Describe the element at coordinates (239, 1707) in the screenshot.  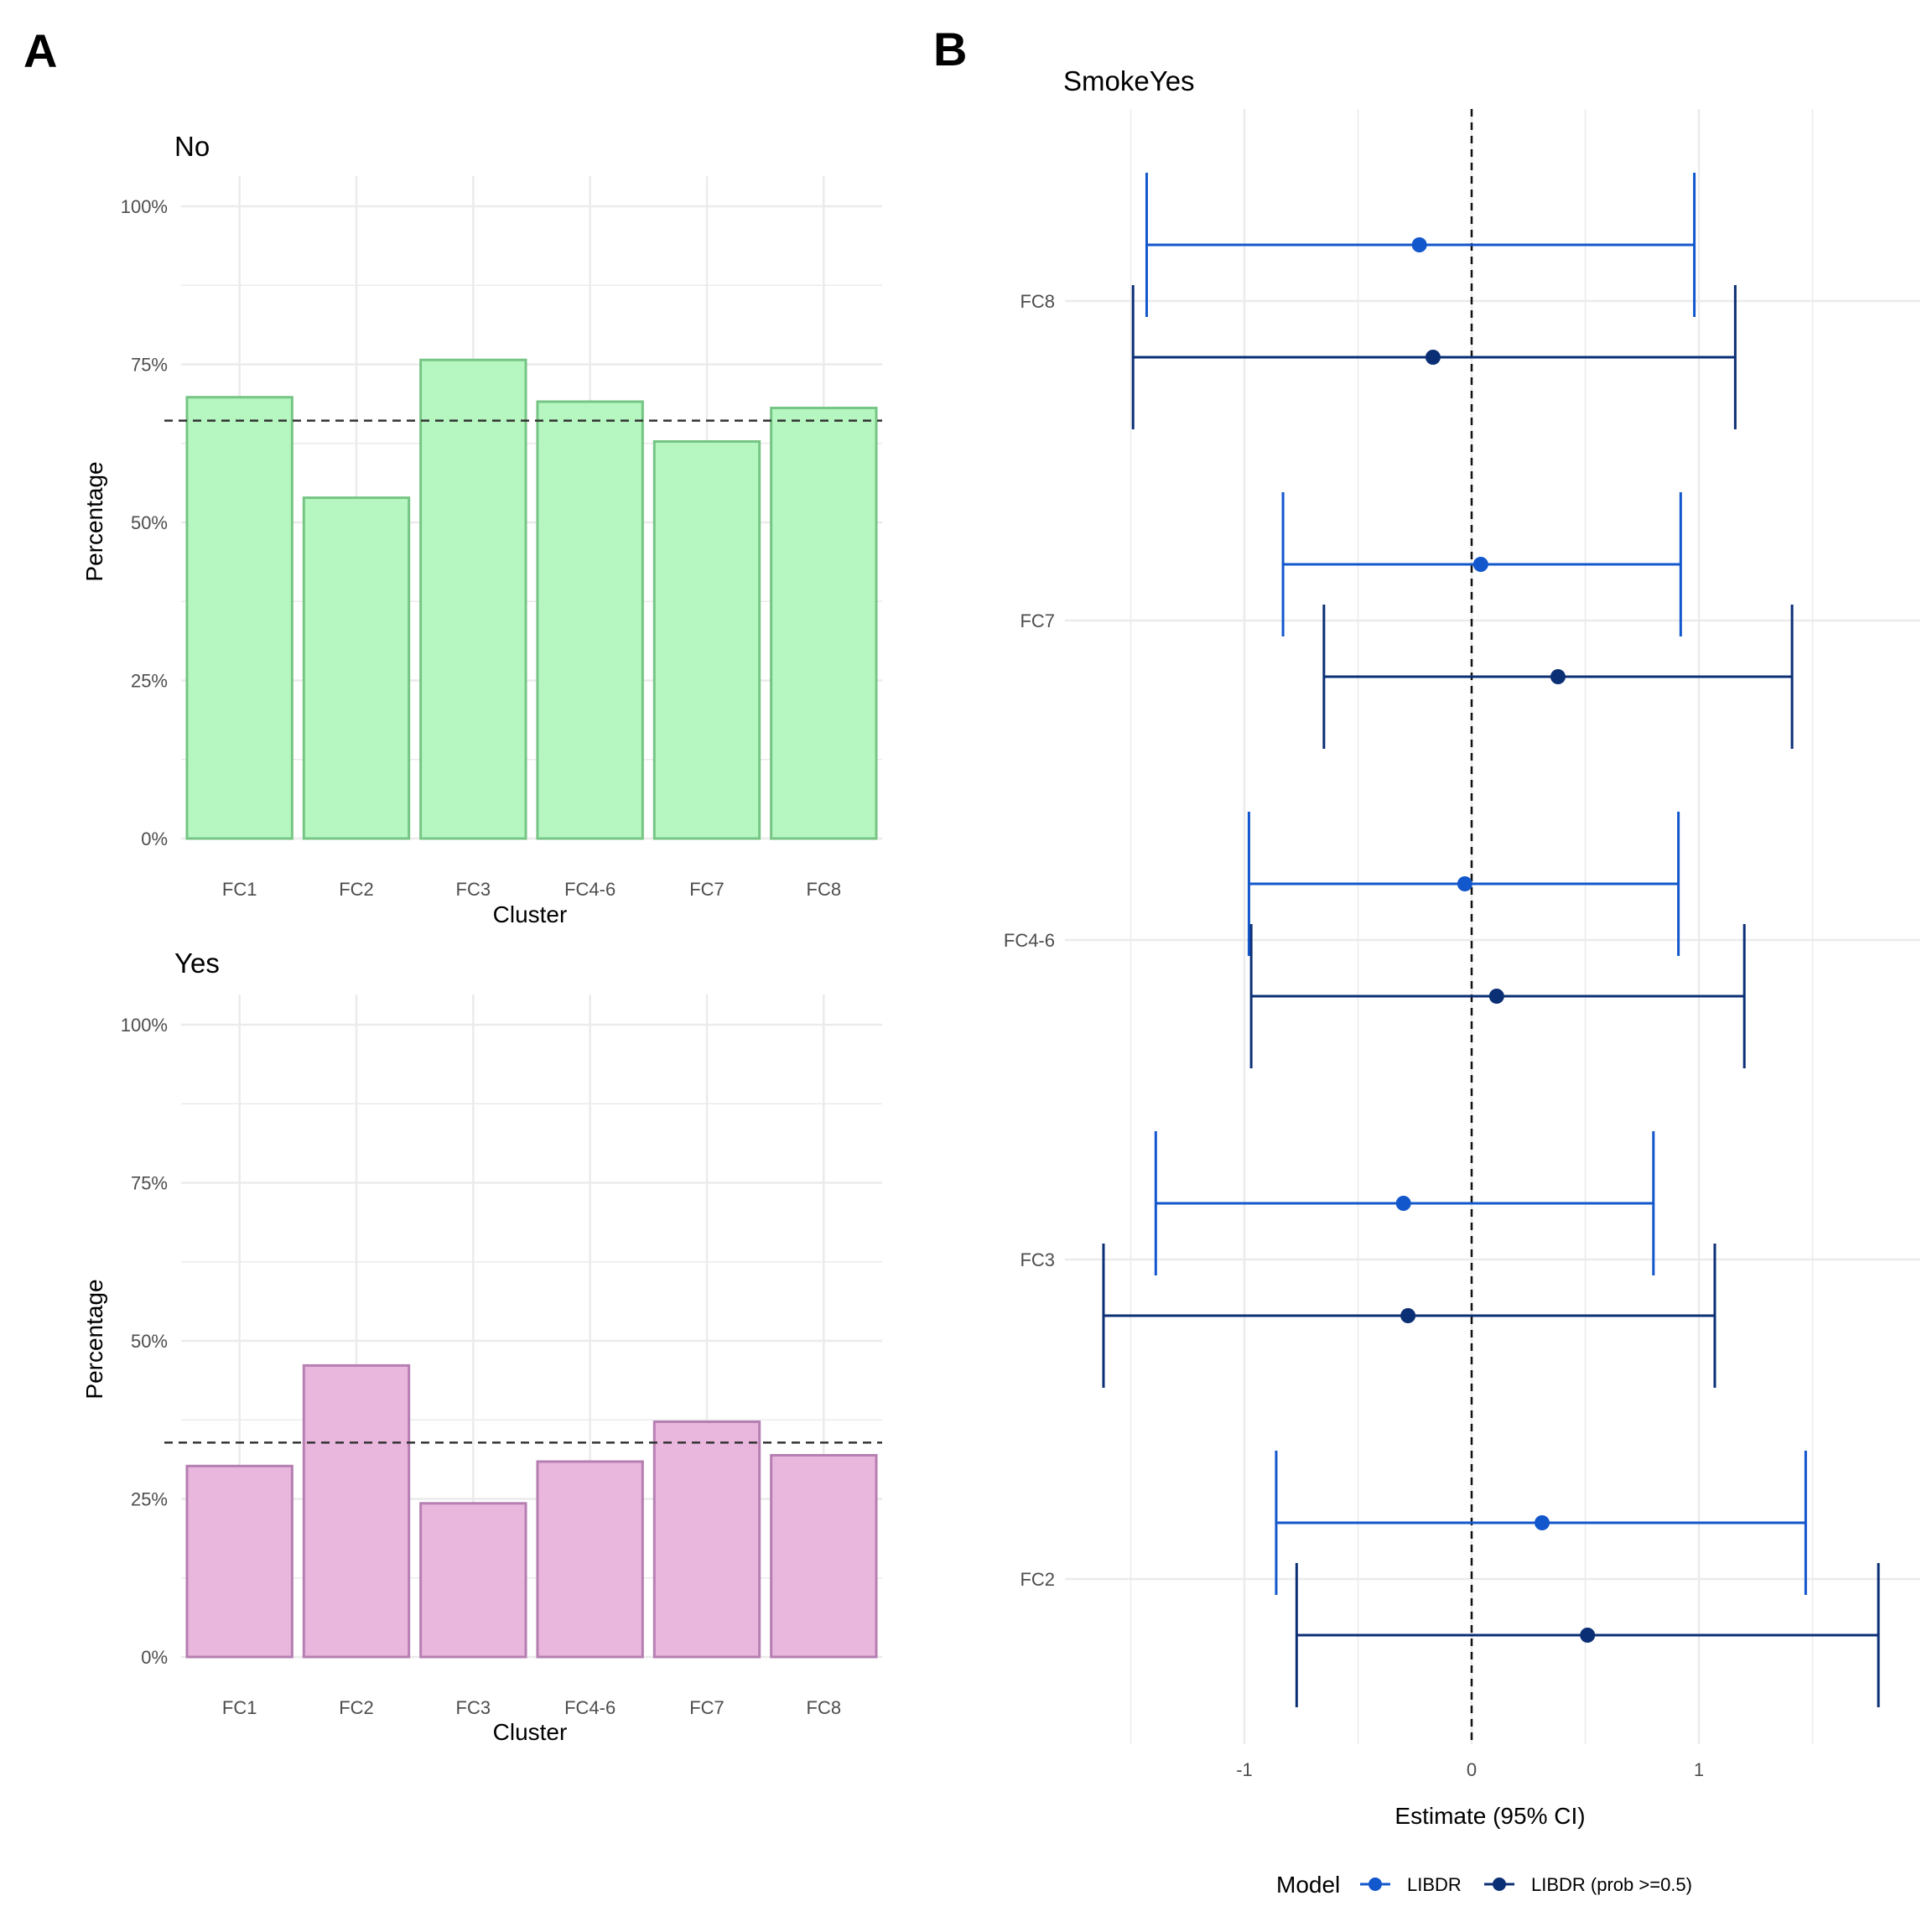
I see `x-tick-label-yes: FC1` at that location.